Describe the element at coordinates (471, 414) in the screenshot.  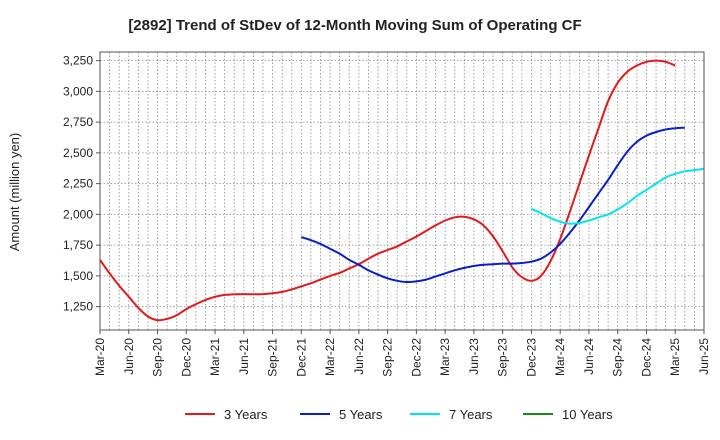
I see `legend-label: 7 Years` at that location.